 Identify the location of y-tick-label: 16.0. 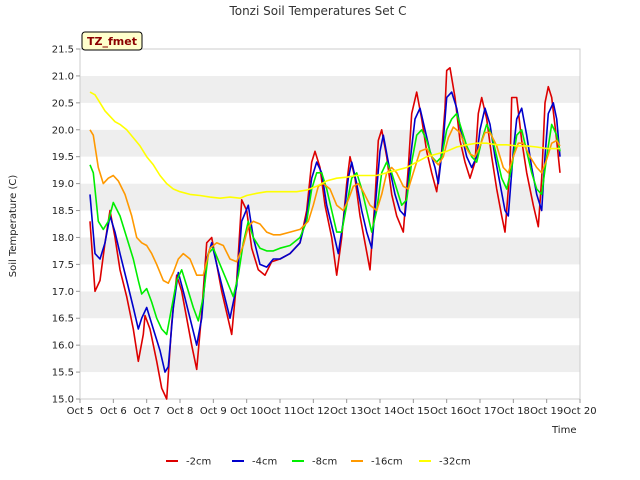
(63, 346).